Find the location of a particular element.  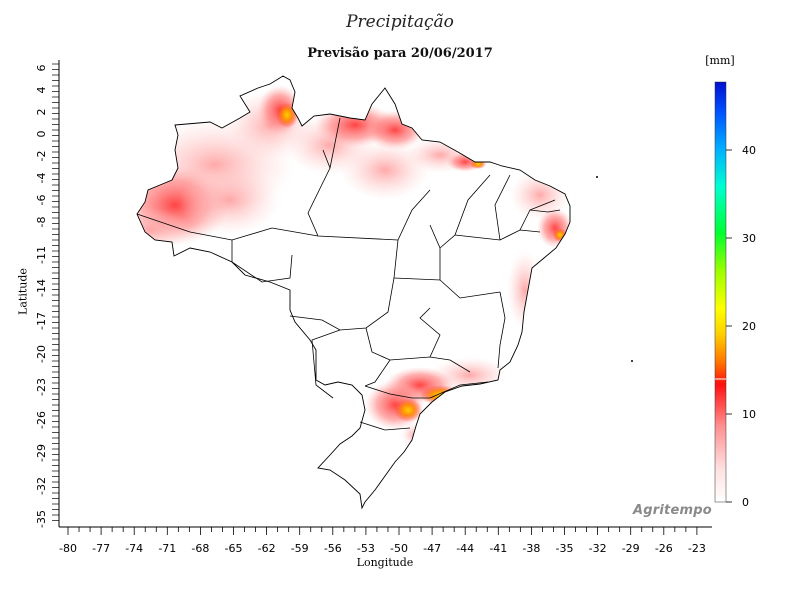

y-tick-label: -23 is located at coordinates (41, 387).